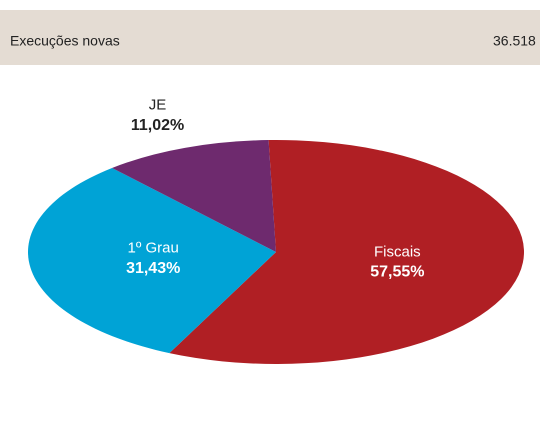 Image resolution: width=540 pixels, height=446 pixels. Describe the element at coordinates (158, 105) in the screenshot. I see `slice-label: JE` at that location.